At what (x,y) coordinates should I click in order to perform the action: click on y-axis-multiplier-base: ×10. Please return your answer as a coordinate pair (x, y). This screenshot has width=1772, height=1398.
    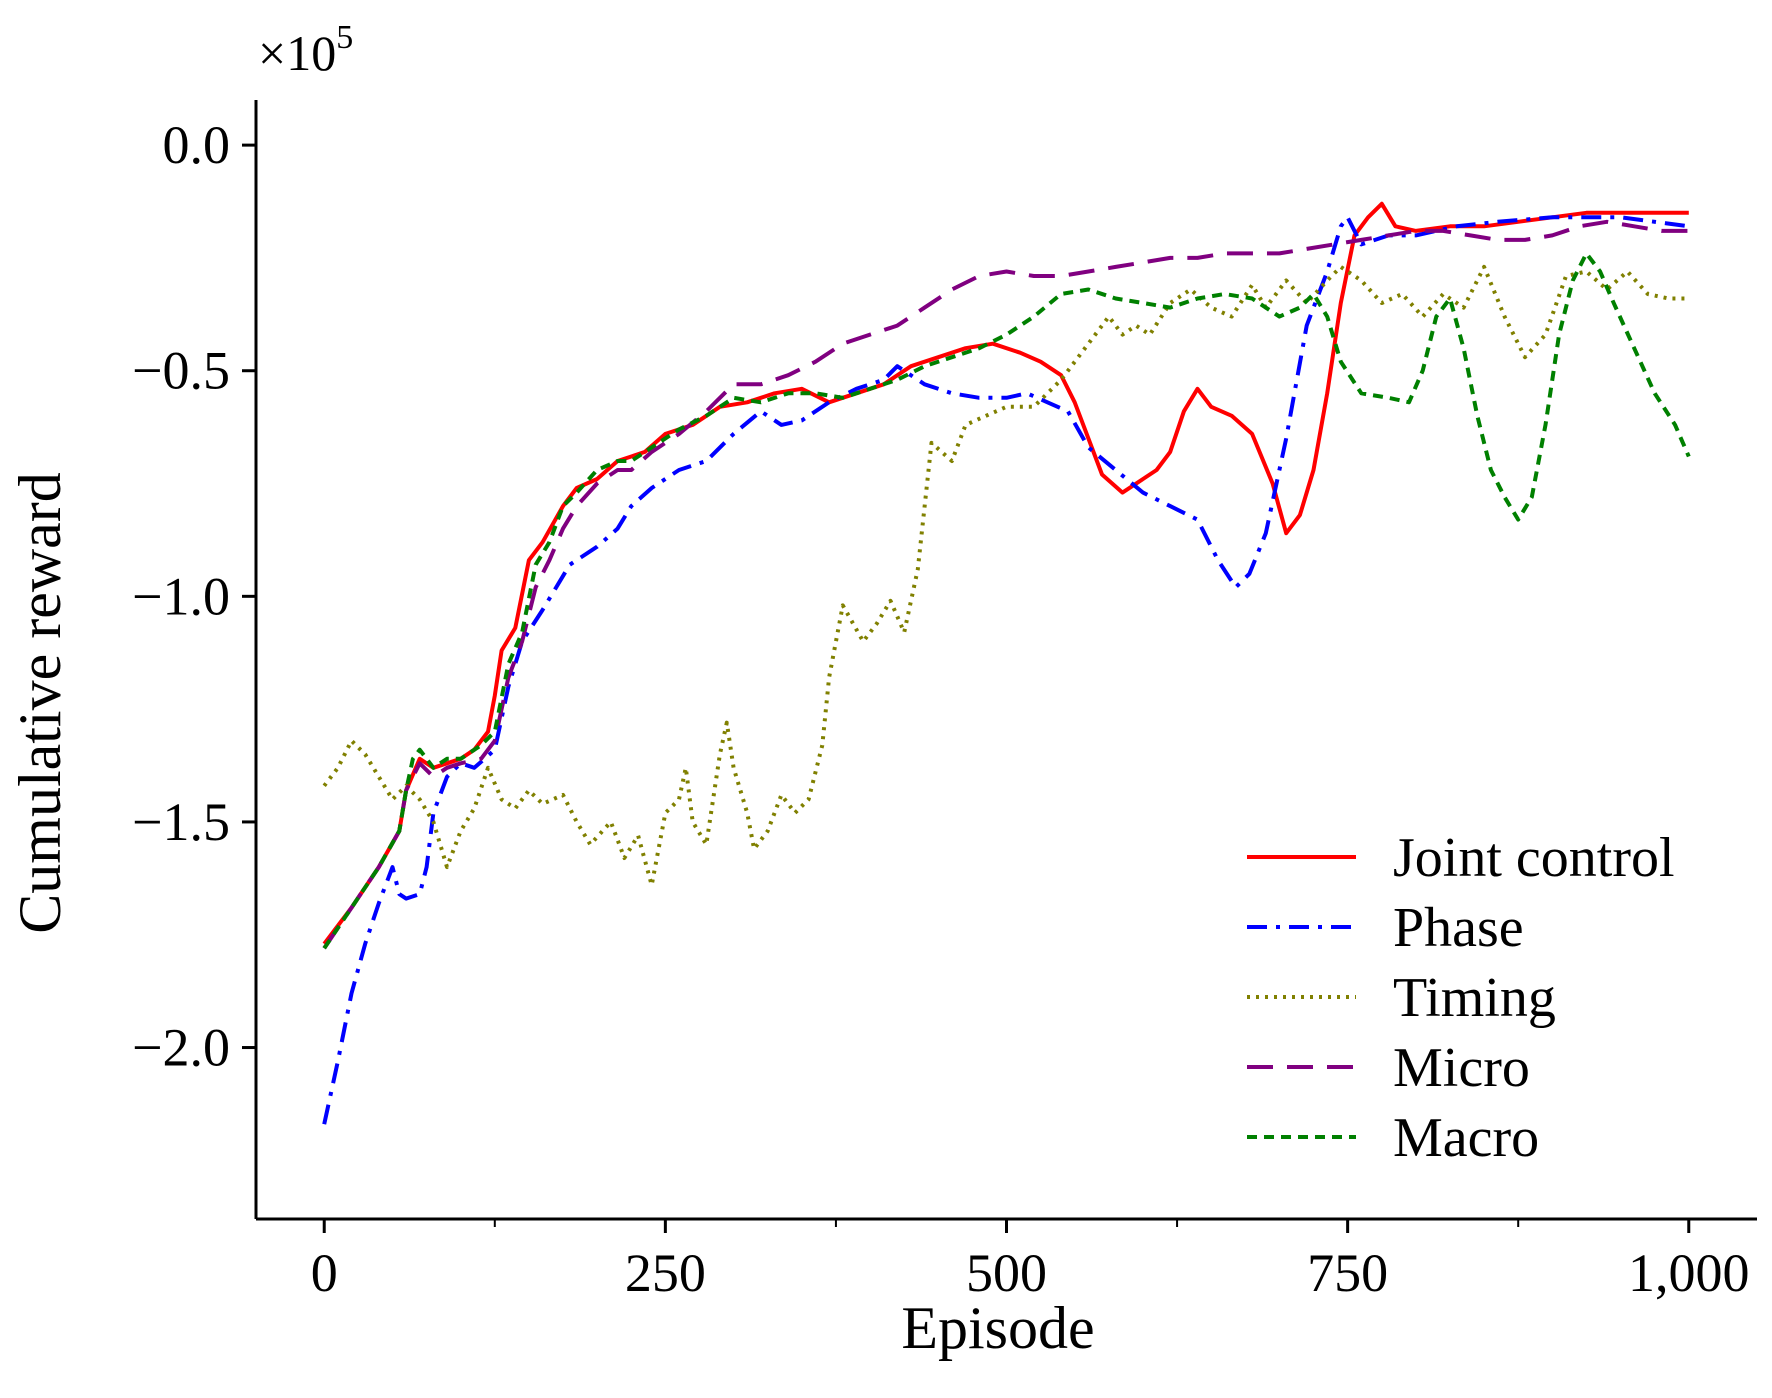
    Looking at the image, I should click on (297, 53).